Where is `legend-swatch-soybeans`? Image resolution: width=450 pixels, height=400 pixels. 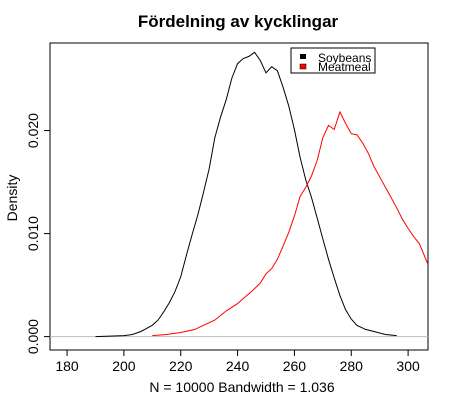 legend-swatch-soybeans is located at coordinates (303, 56).